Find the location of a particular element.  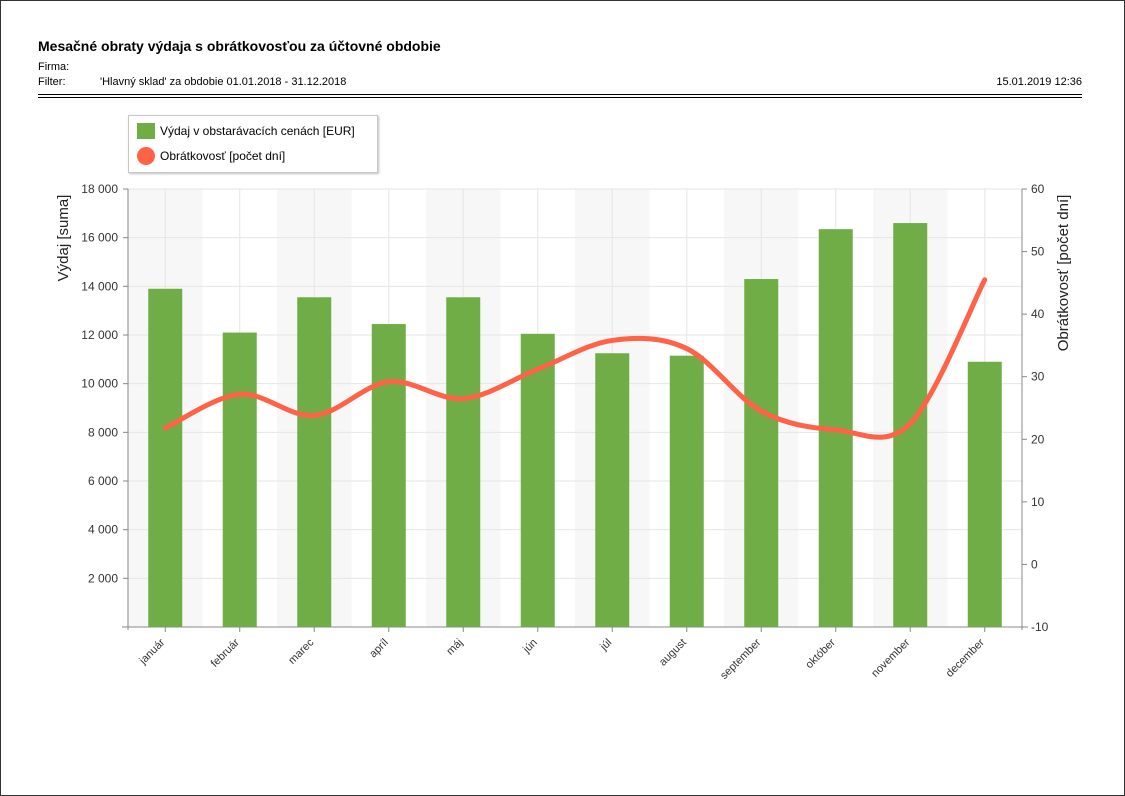

header-rule-top is located at coordinates (560, 94).